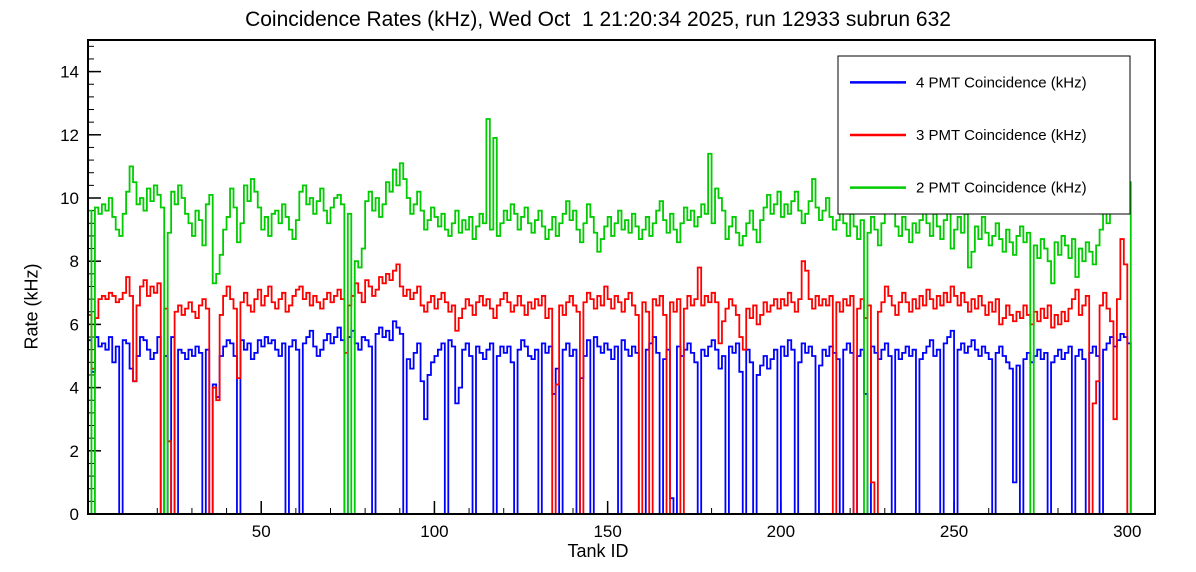 Image resolution: width=1196 pixels, height=572 pixels. What do you see at coordinates (1001, 188) in the screenshot?
I see `legend-label: 2 PMT Coincidence (kHz)` at bounding box center [1001, 188].